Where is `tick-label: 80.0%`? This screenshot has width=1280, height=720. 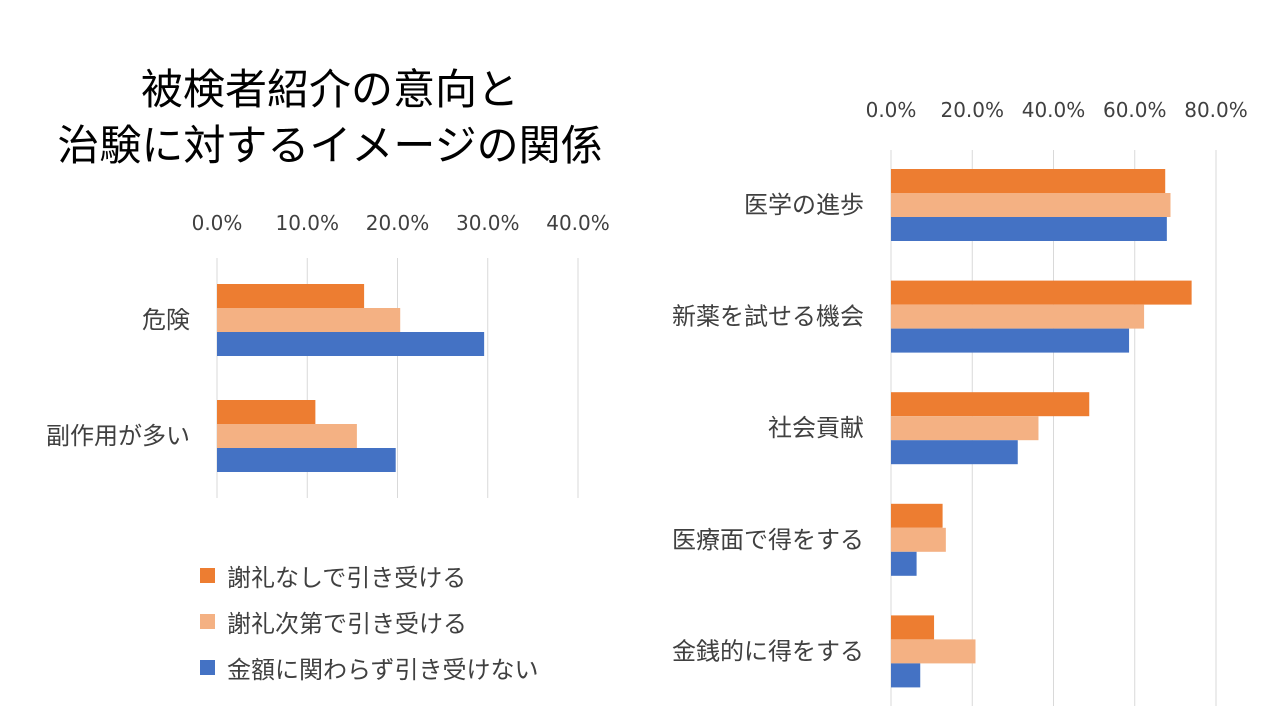
tick-label: 80.0% is located at coordinates (1216, 110).